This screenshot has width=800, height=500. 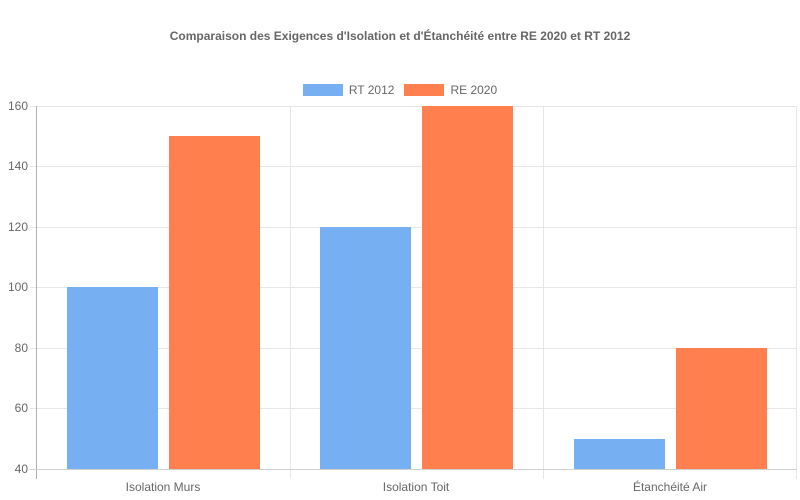 What do you see at coordinates (413, 469) in the screenshot?
I see `x-axis` at bounding box center [413, 469].